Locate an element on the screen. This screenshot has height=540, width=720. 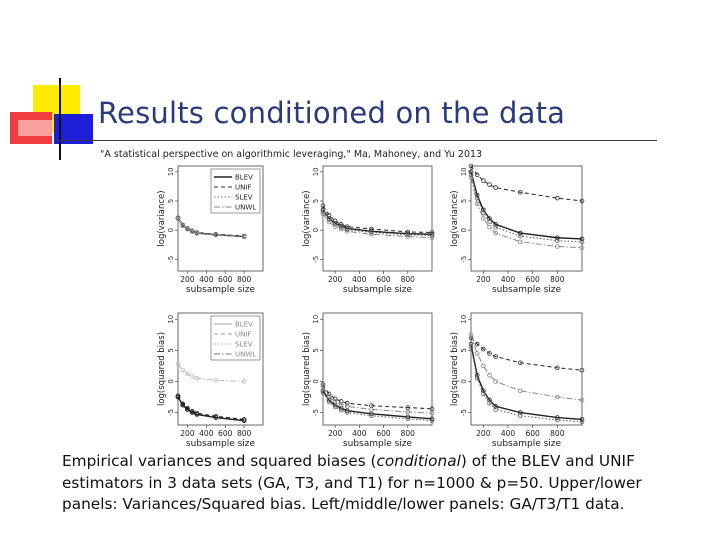
y-tick-label: -5 is located at coordinates (171, 412).